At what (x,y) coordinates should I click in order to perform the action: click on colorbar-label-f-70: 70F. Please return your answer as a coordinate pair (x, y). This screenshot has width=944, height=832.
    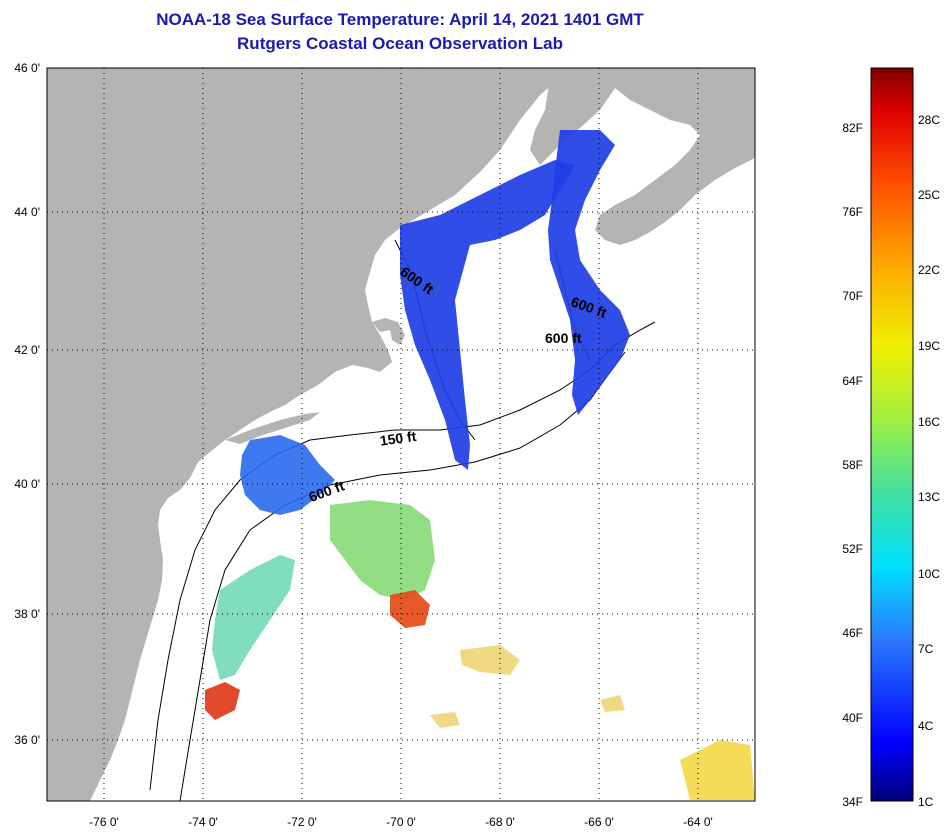
    Looking at the image, I should click on (852, 296).